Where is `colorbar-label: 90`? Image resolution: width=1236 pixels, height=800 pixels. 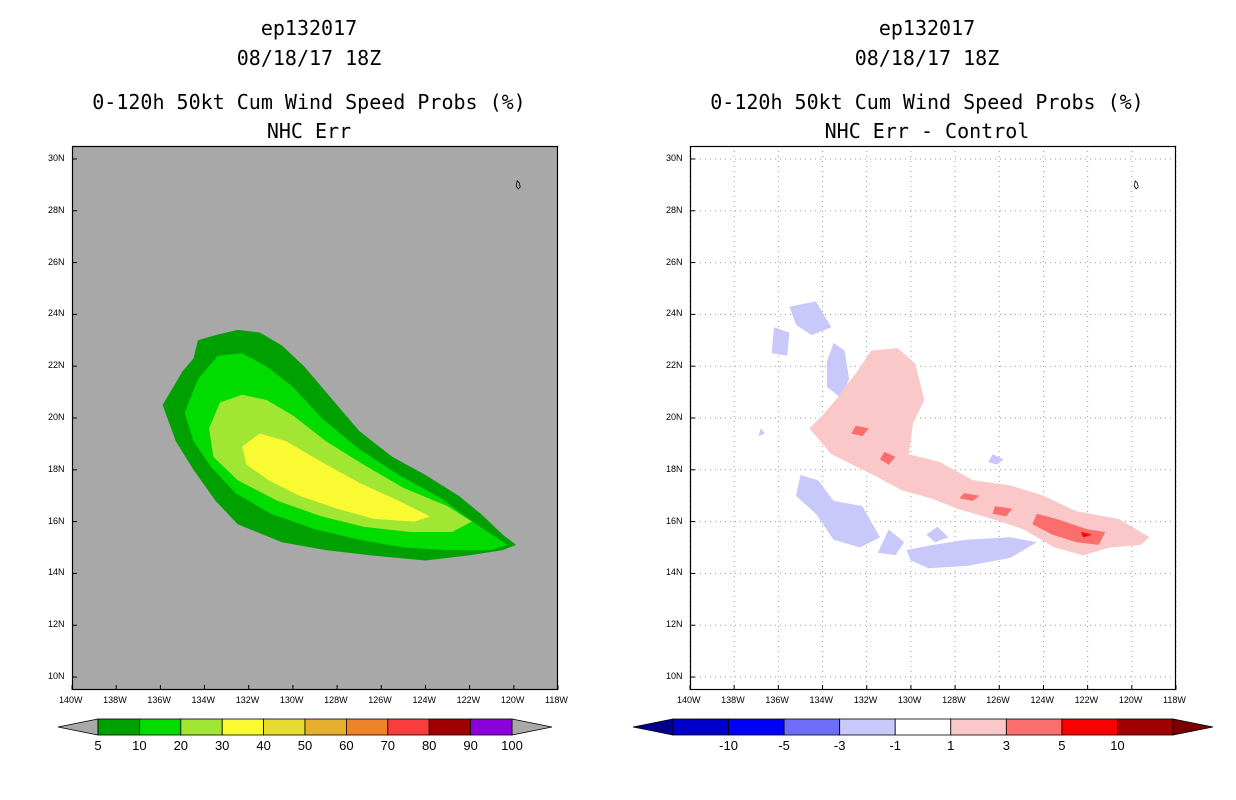 colorbar-label: 90 is located at coordinates (470, 745).